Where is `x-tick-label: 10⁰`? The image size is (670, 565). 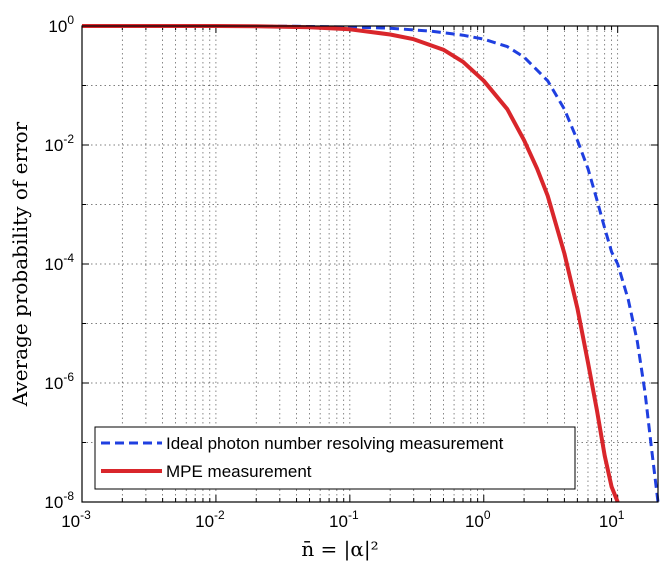 x-tick-label: 10⁰ is located at coordinates (478, 519).